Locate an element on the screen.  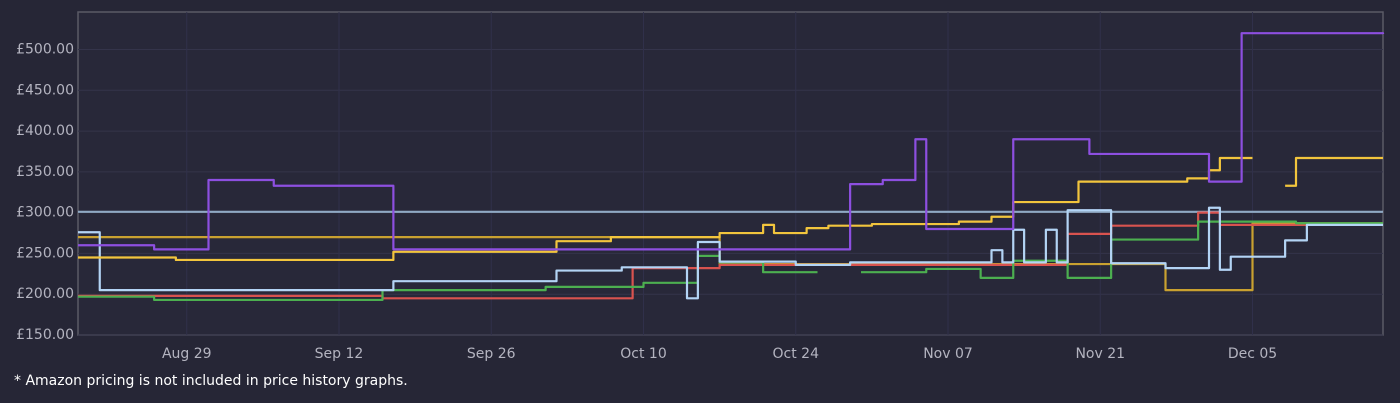
y-tick-label: £200.00 is located at coordinates (45, 294).